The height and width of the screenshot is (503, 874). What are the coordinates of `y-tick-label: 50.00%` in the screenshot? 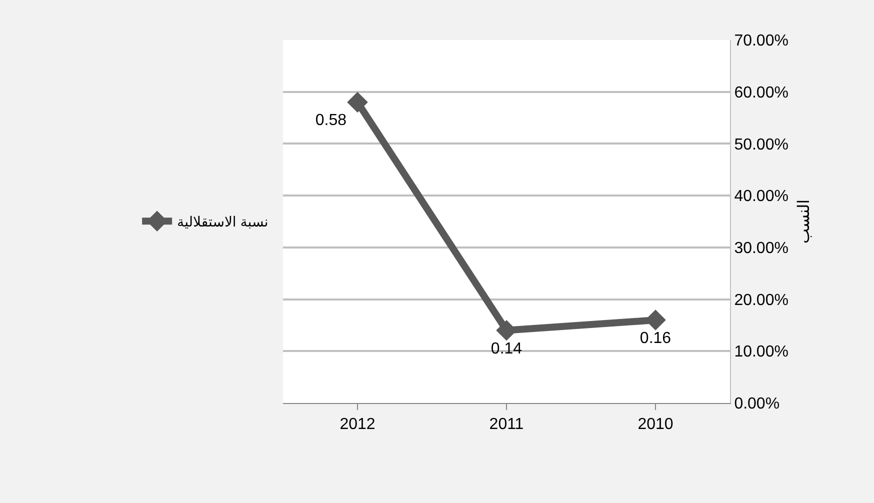 It's located at (761, 145).